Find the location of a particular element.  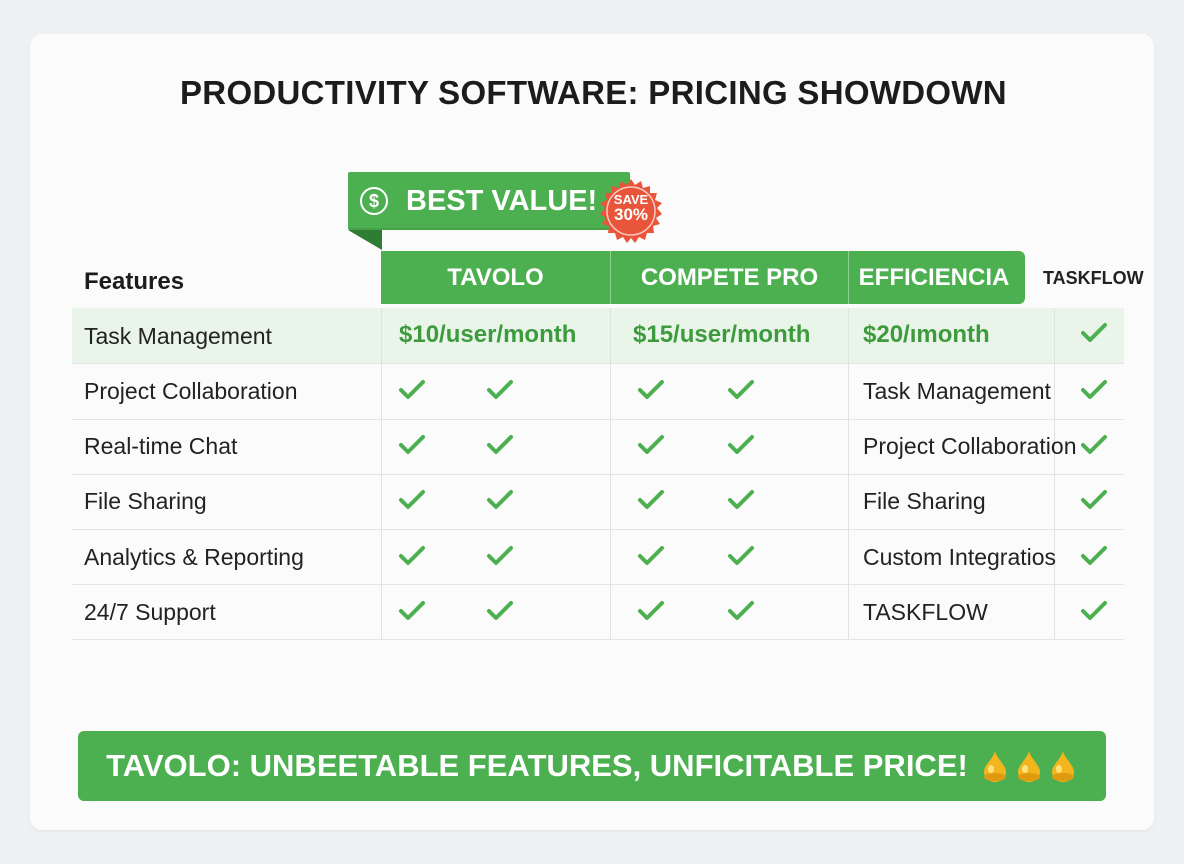

feature-label: 24/7 Support is located at coordinates (150, 612).